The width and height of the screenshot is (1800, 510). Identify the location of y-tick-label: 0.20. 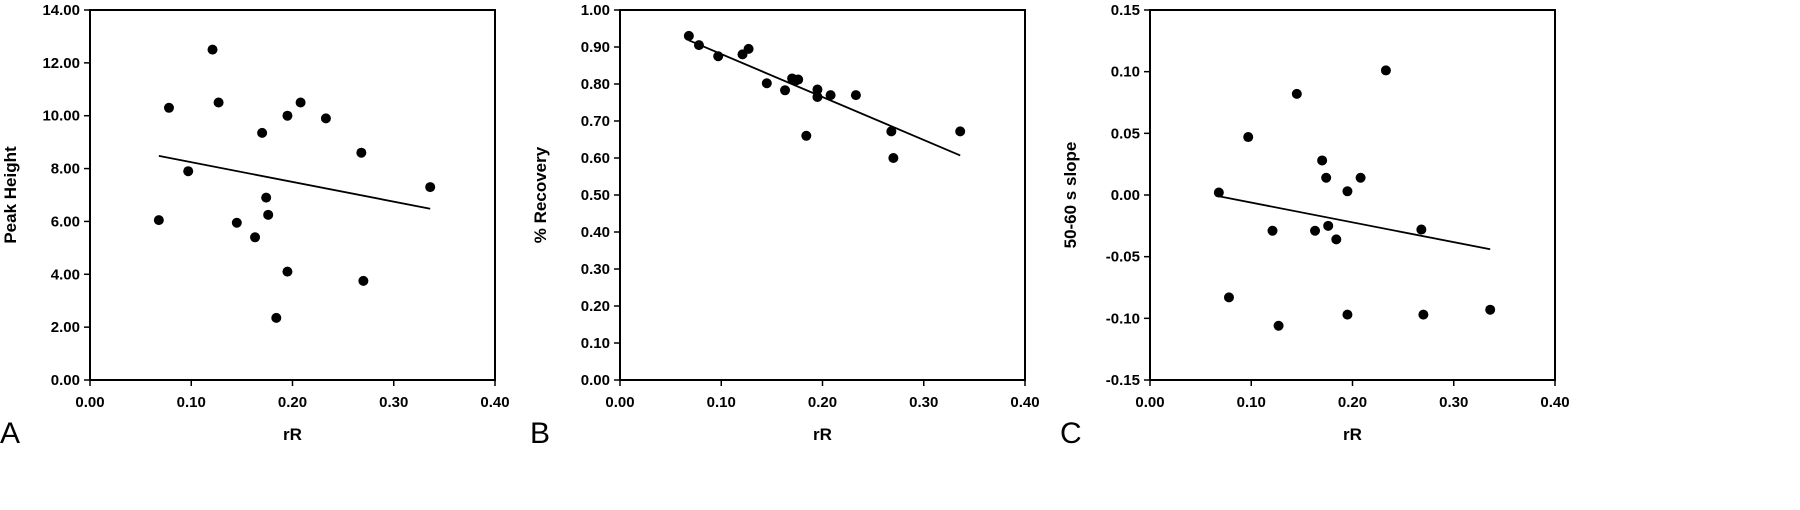
(595, 306).